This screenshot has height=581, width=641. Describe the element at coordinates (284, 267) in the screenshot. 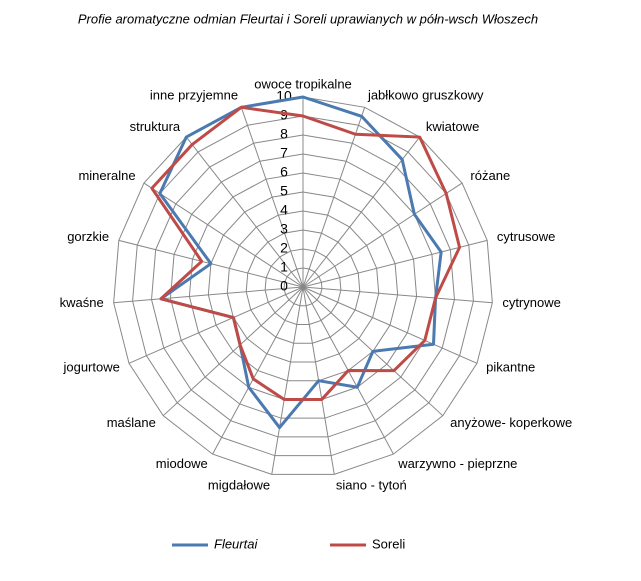

I see `y-tick-label: 1` at that location.